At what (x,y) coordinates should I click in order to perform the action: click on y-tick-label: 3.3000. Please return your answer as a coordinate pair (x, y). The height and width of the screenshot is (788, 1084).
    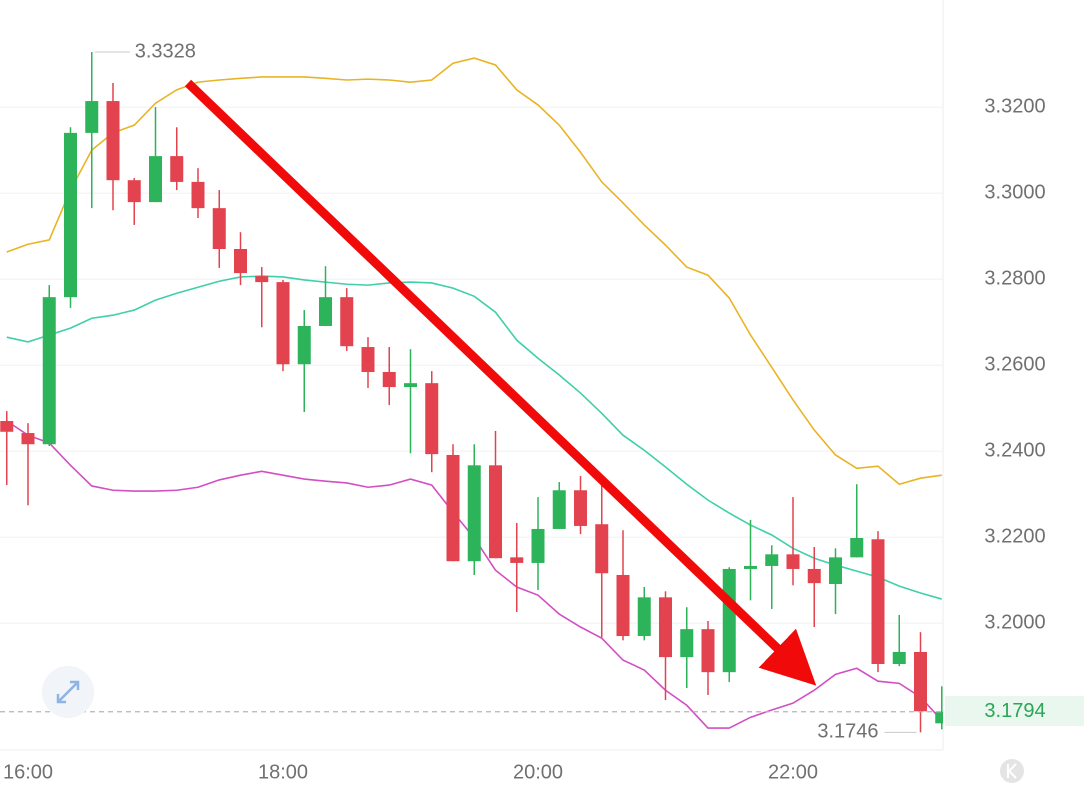
    Looking at the image, I should click on (1014, 192).